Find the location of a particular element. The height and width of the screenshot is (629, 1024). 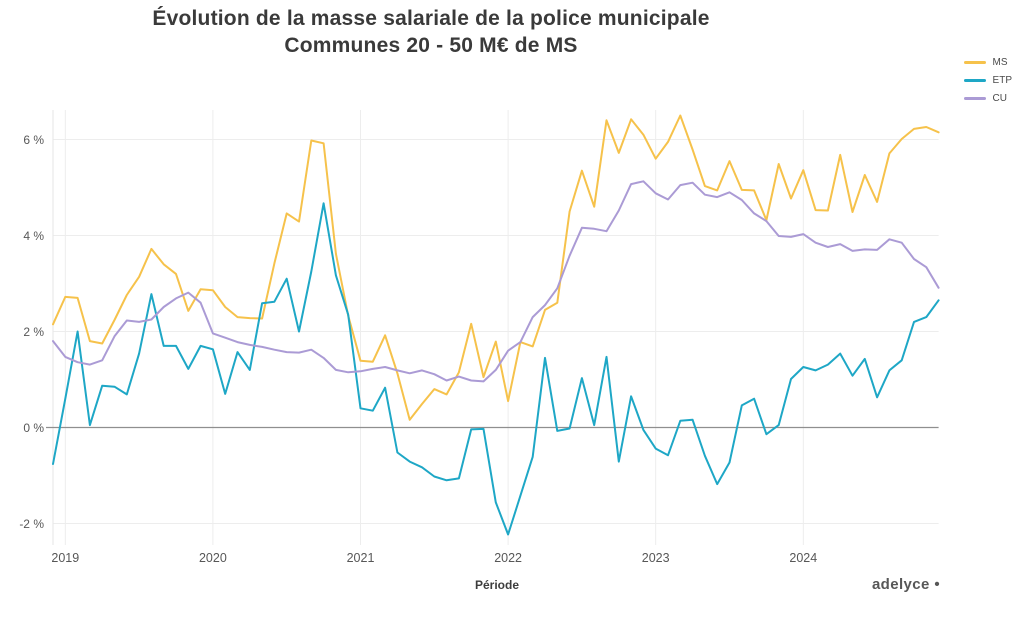

legend-item-cu: CU is located at coordinates (987, 98).